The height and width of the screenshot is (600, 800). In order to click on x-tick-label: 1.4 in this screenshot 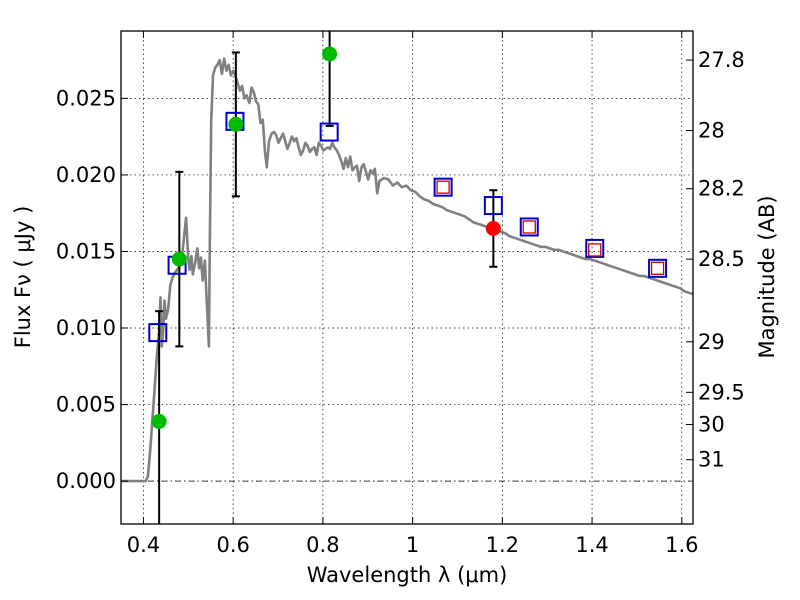, I will do `click(591, 545)`.